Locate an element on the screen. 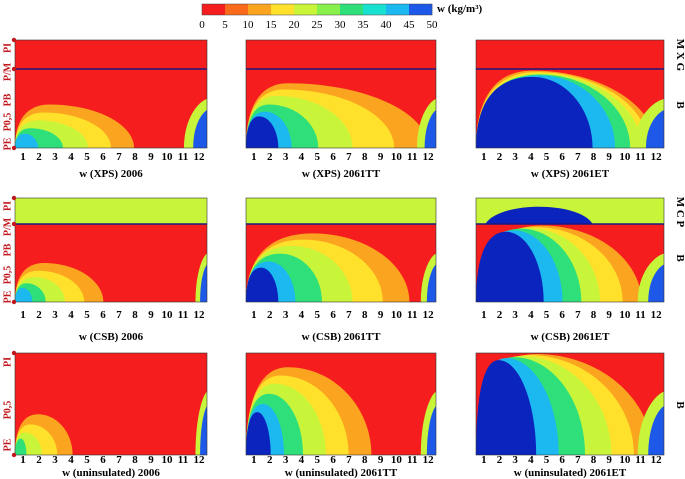 The height and width of the screenshot is (479, 685). legend-tick-label: 30 is located at coordinates (341, 25).